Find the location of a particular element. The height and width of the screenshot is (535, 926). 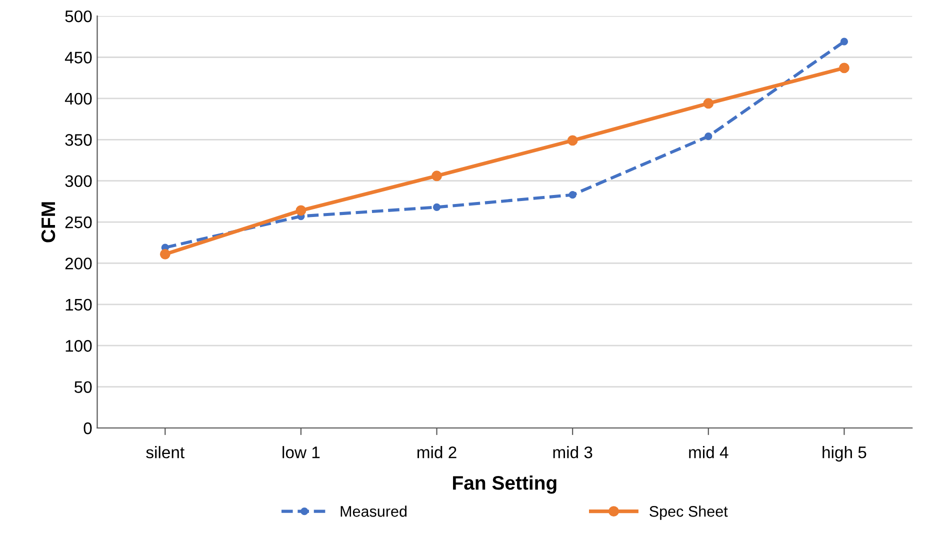

legend-label: Spec Sheet is located at coordinates (689, 513).